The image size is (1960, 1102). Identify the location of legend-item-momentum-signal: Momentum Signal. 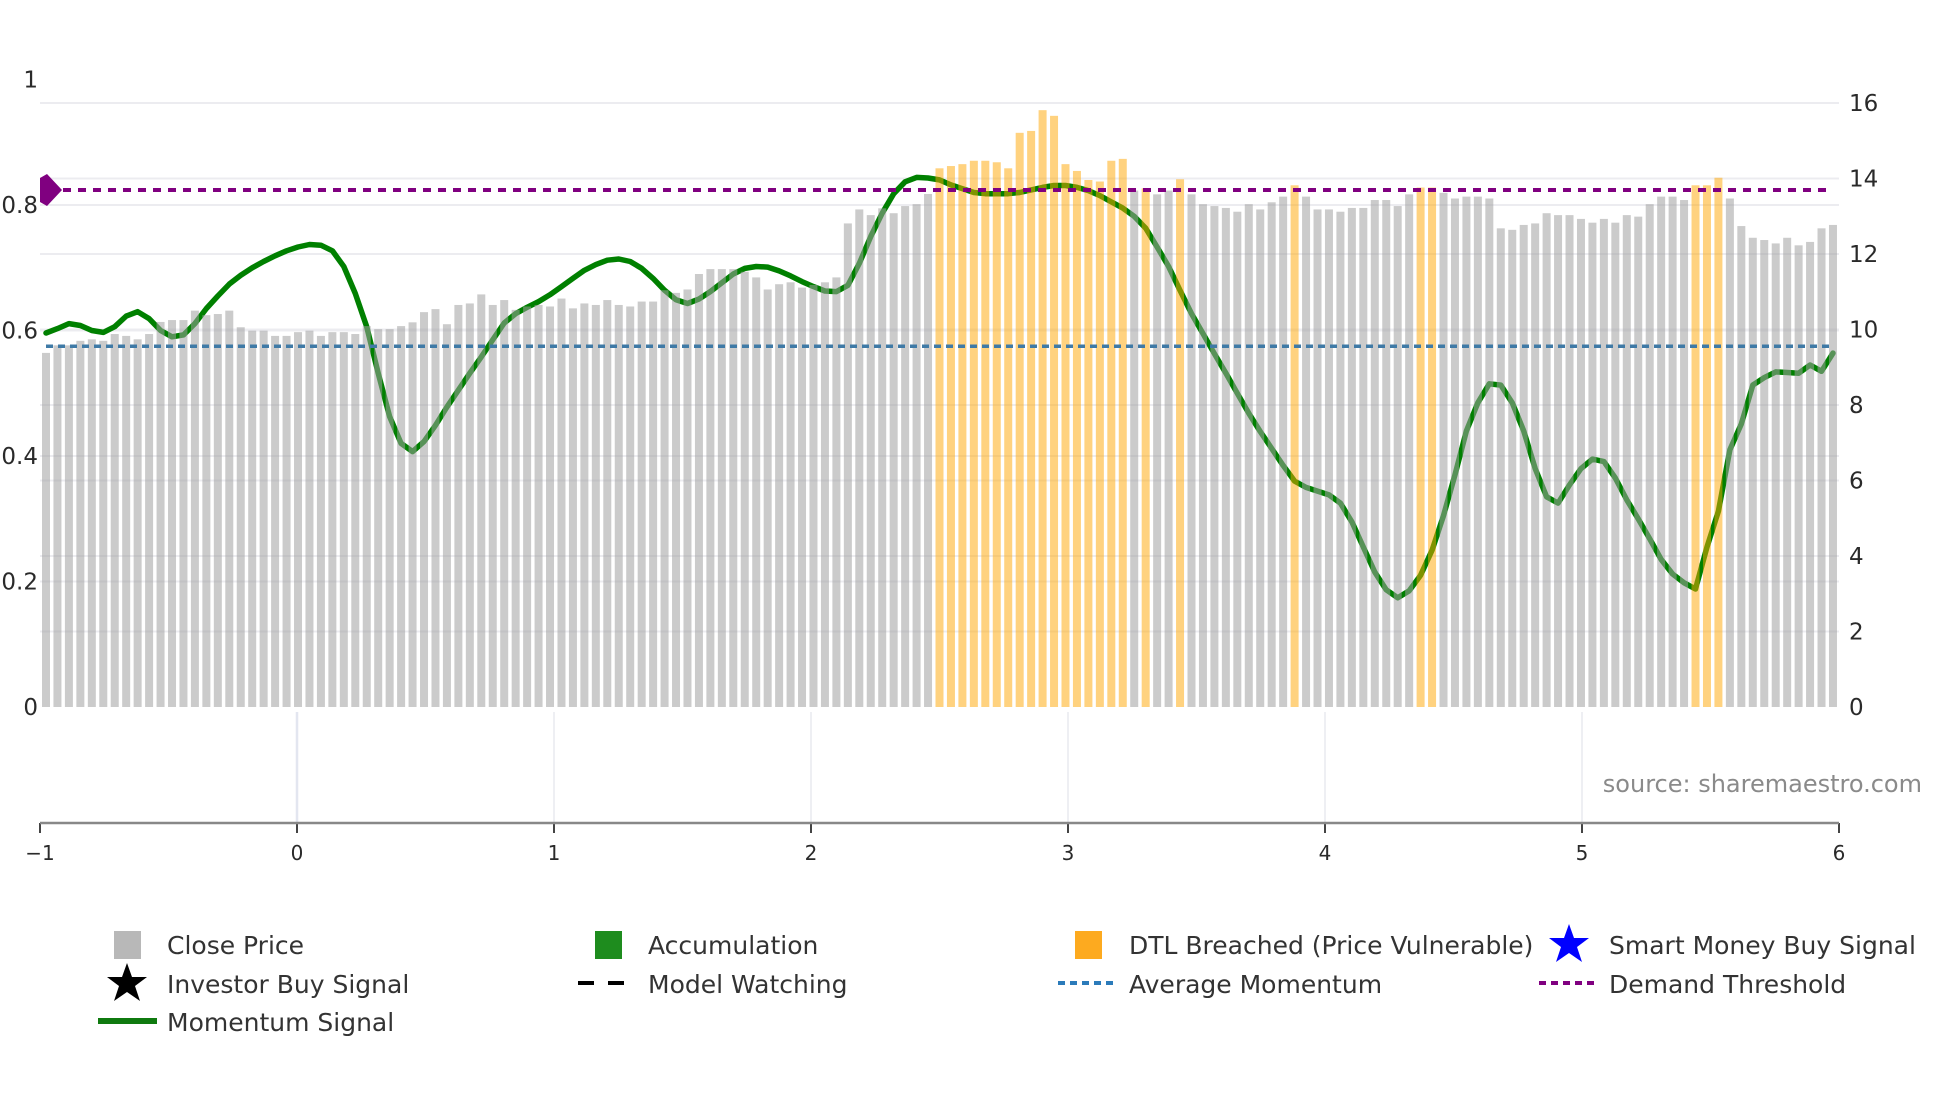
(246, 1022).